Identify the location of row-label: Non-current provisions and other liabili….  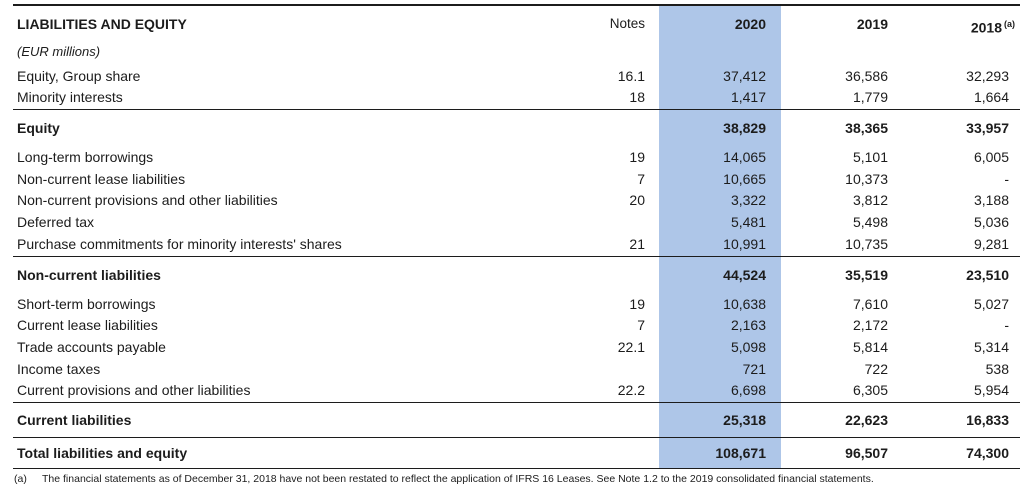
(147, 200).